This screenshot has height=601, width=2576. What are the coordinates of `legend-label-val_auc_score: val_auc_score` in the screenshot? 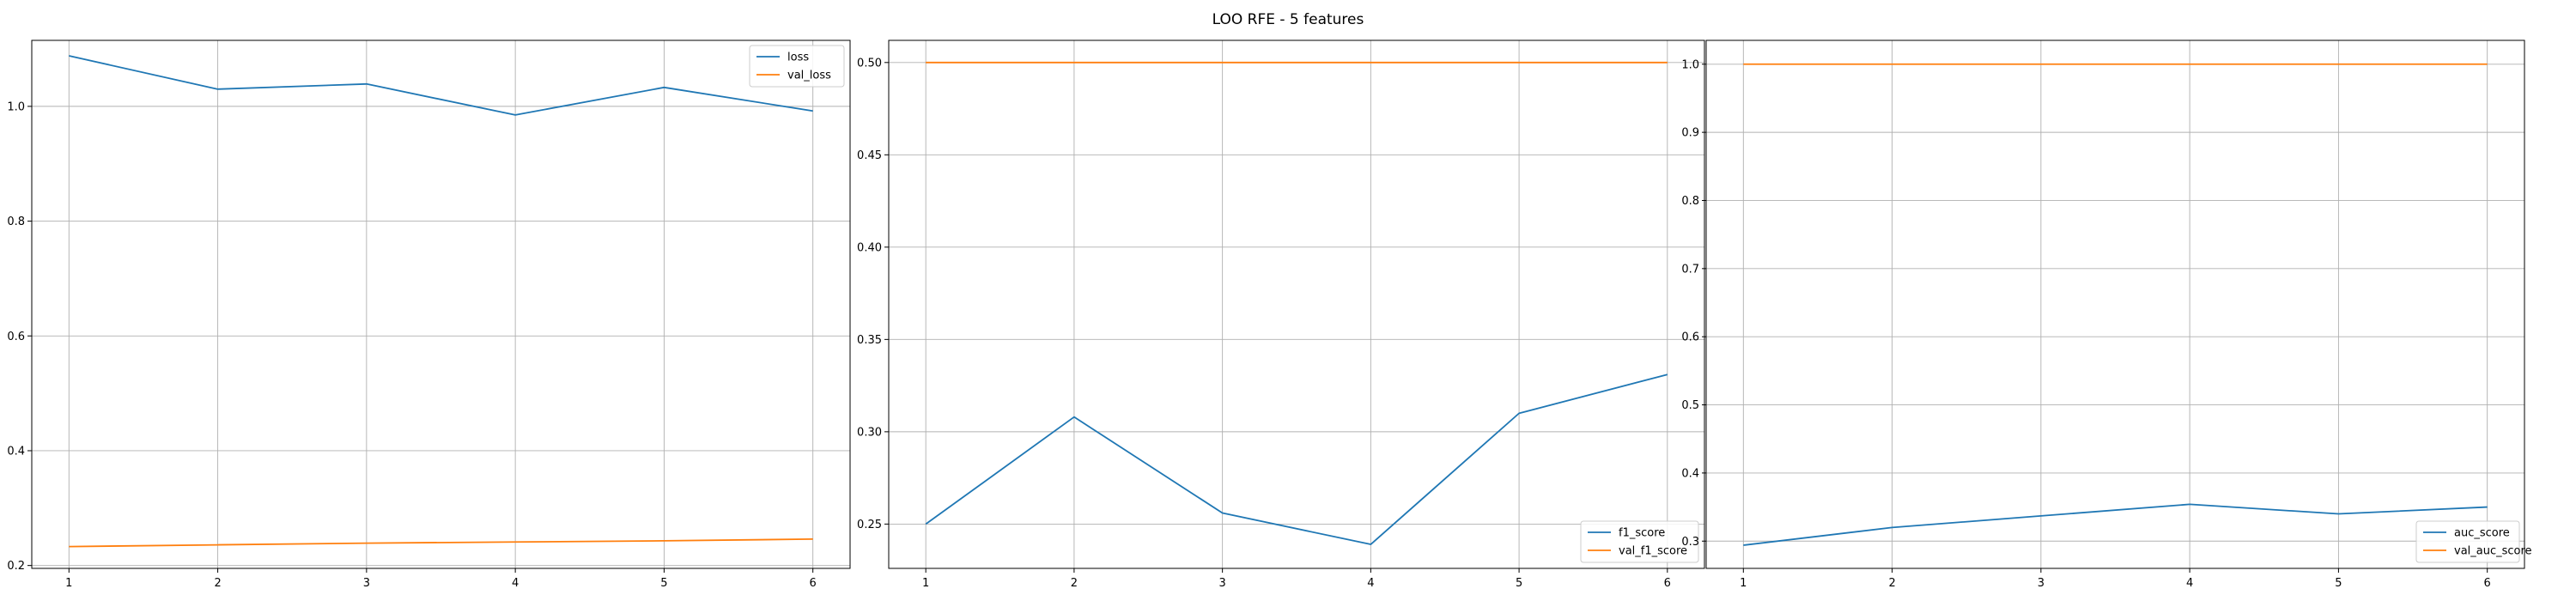 It's located at (2493, 551).